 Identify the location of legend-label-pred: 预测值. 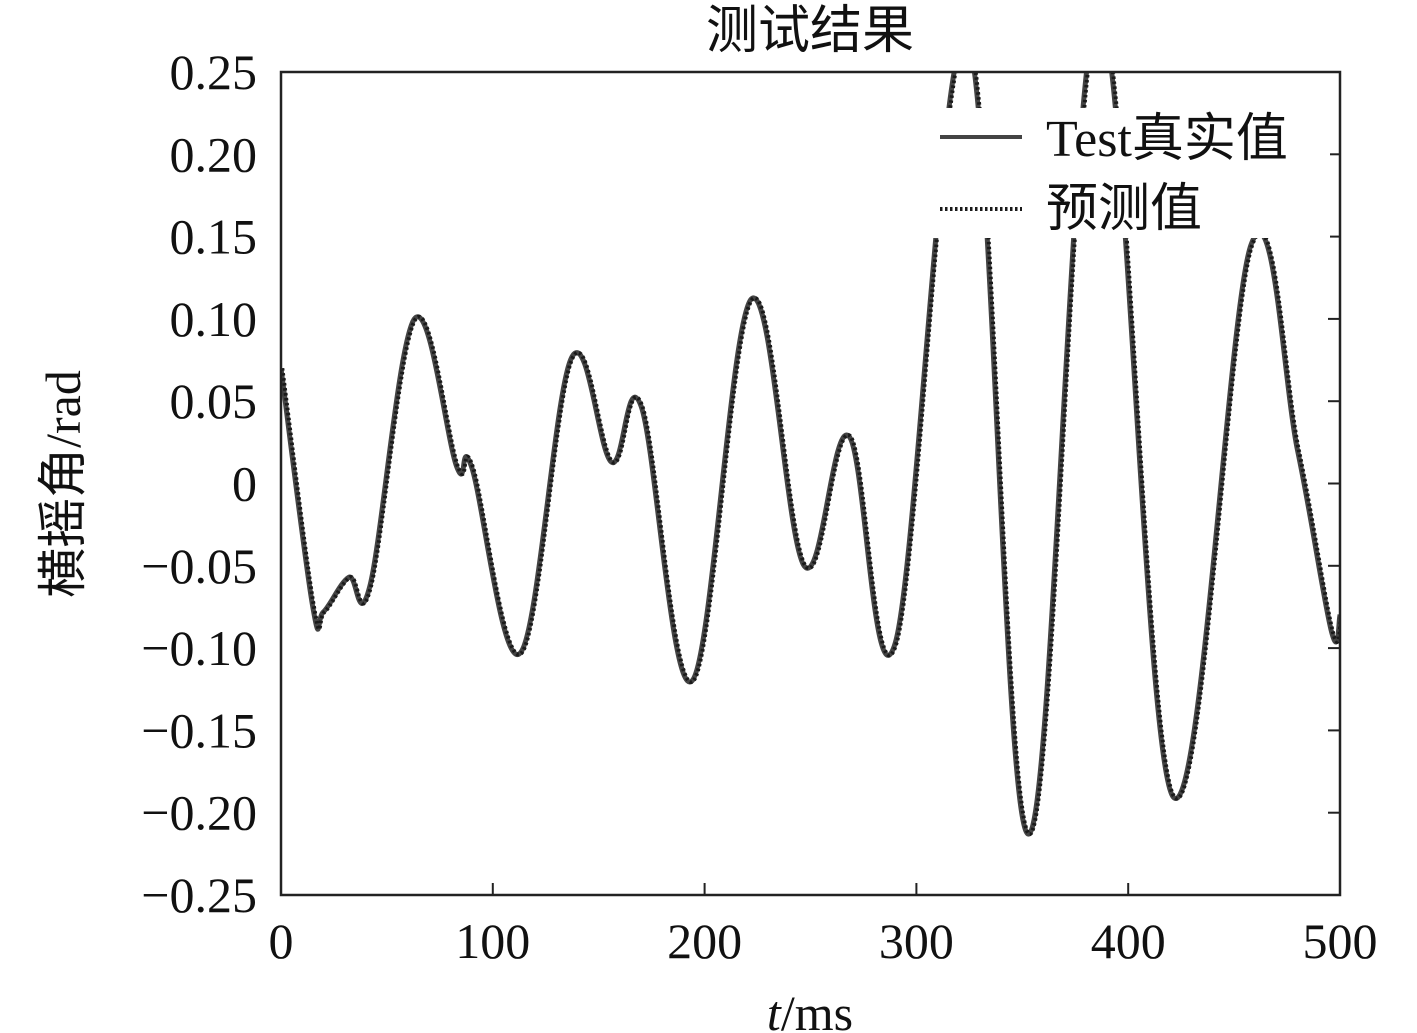
(1124, 209).